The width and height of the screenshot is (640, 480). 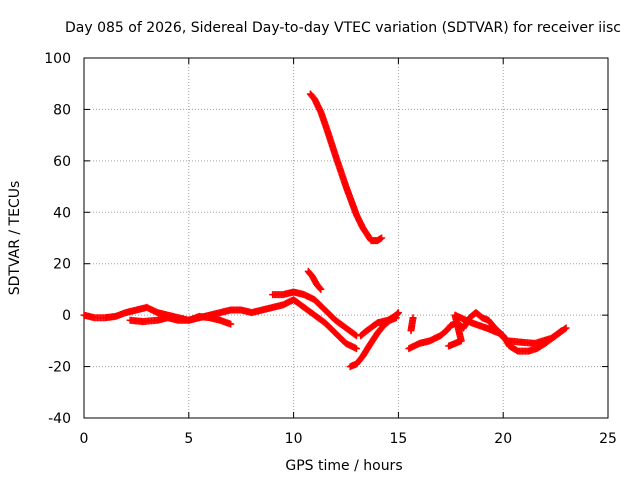 I want to click on x-tick-label: 25, so click(x=608, y=439).